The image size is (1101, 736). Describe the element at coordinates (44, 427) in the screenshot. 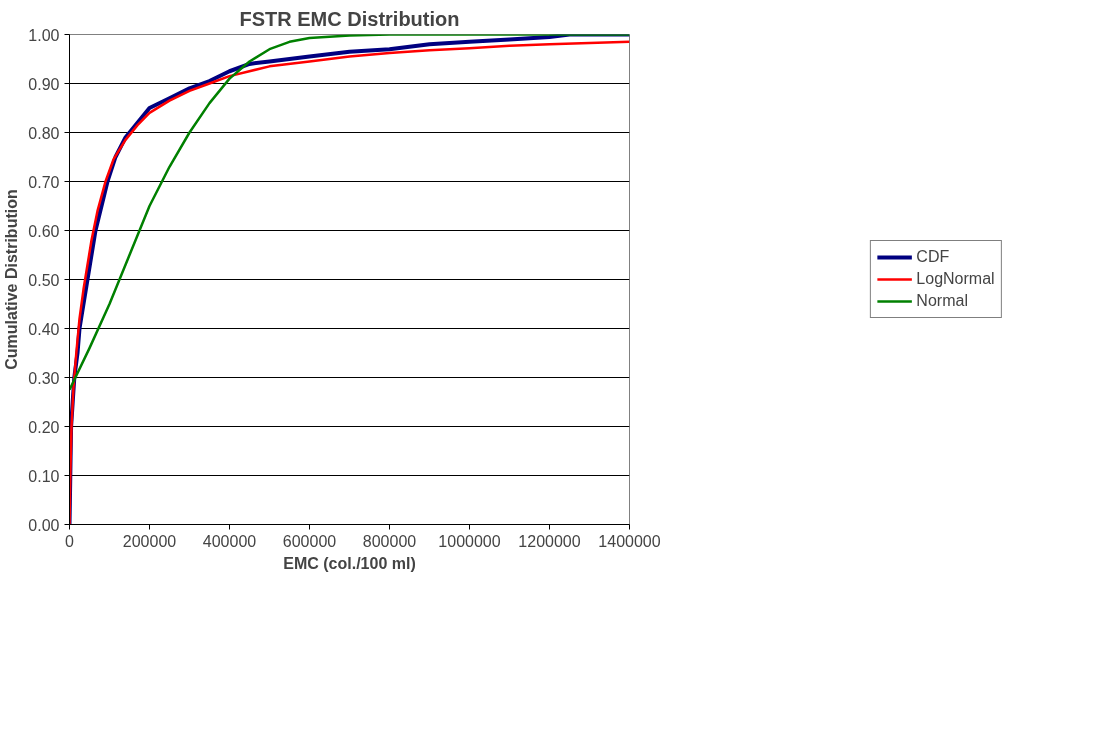

I see `y-tick-label: 0.20` at that location.